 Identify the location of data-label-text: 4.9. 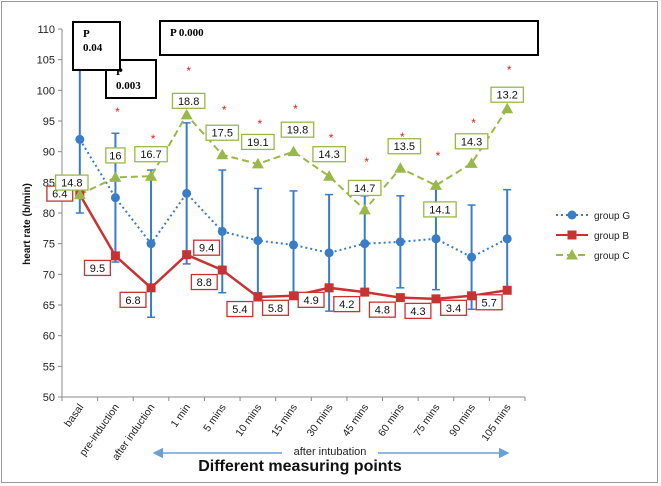
(310, 301).